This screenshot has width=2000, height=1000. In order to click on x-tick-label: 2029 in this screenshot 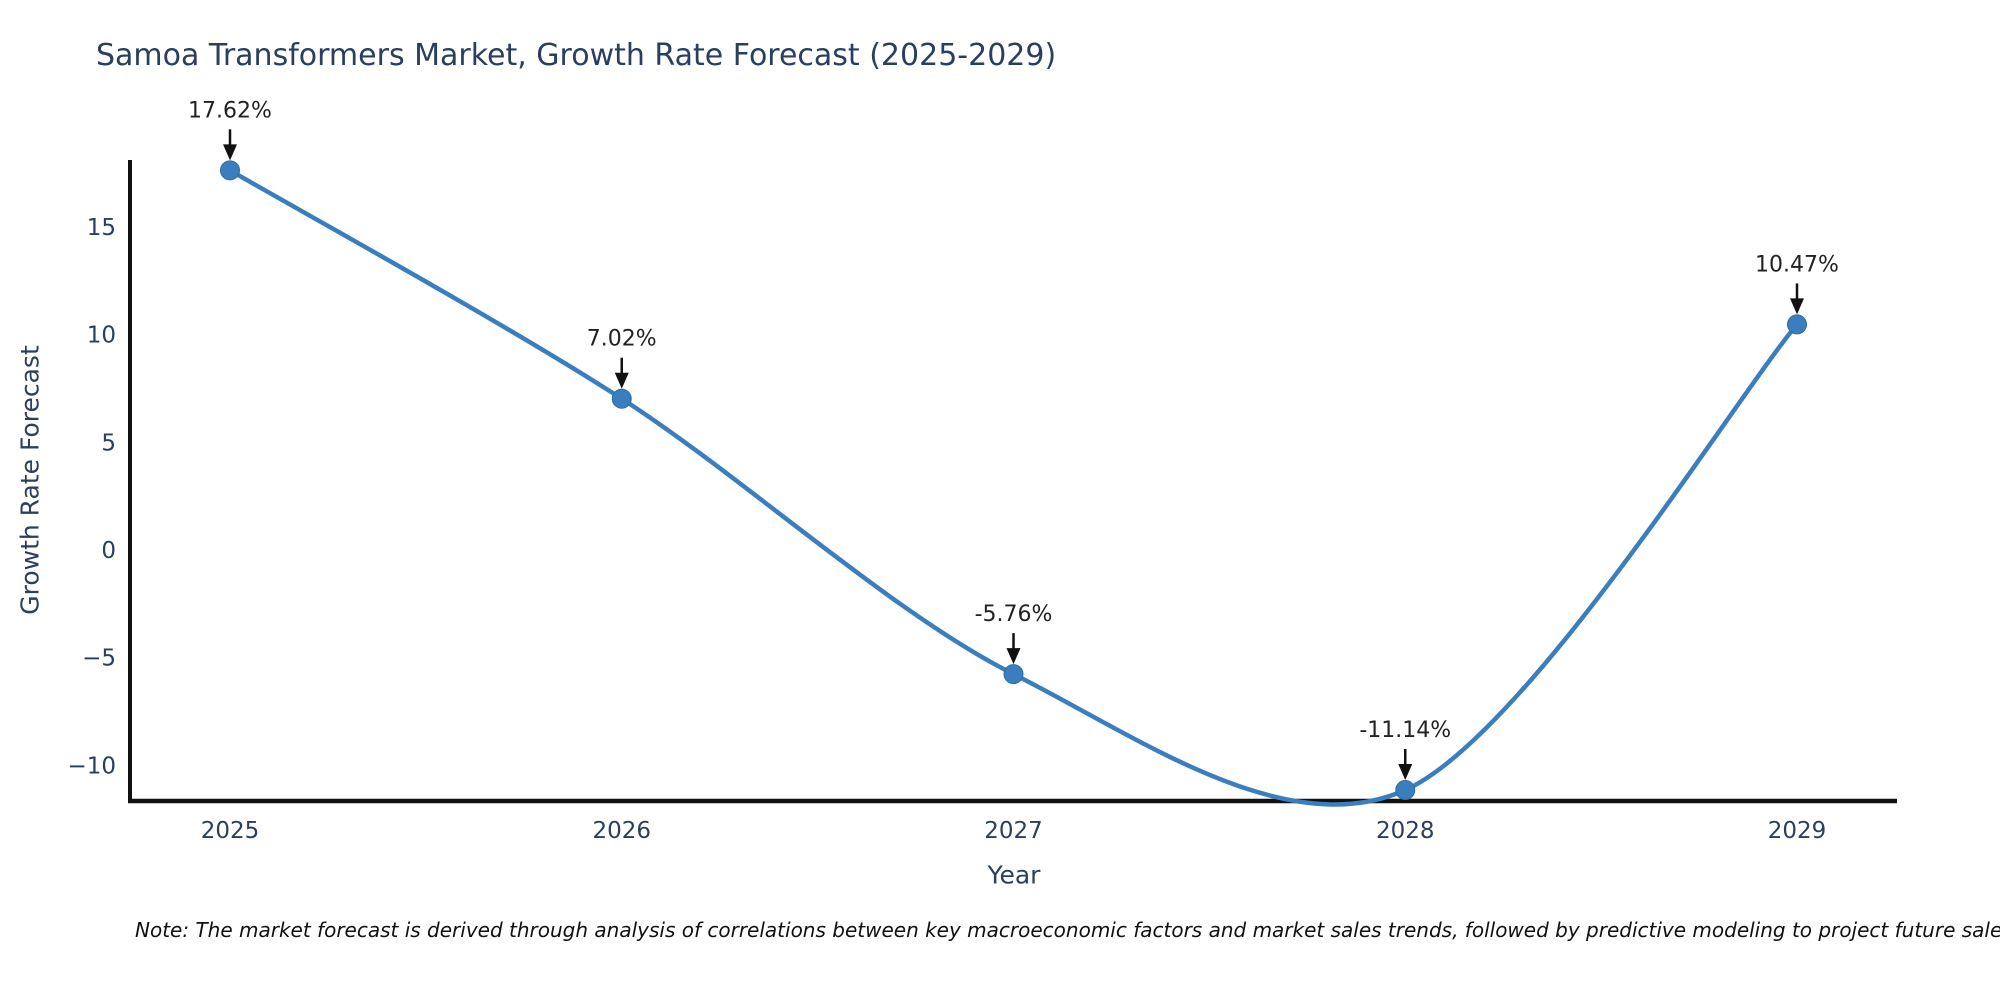, I will do `click(1797, 831)`.